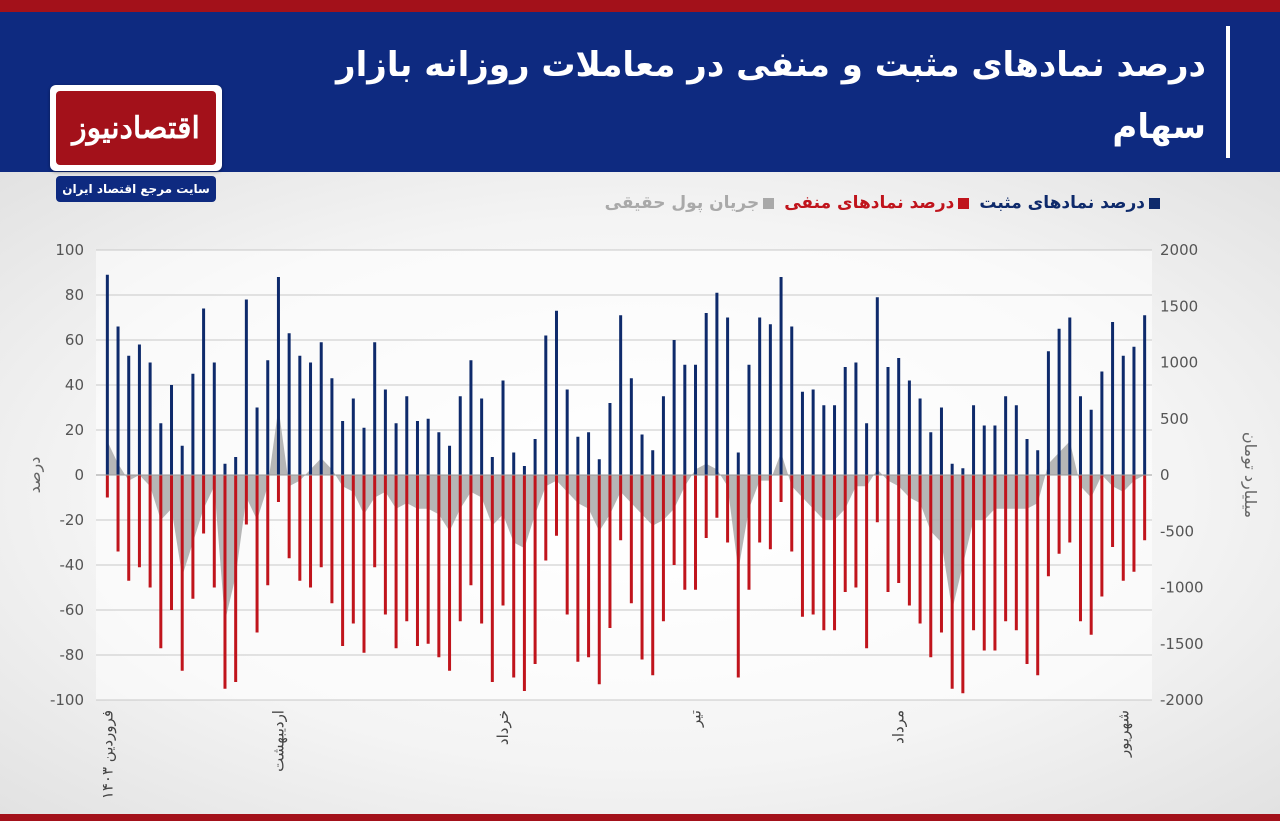 The width and height of the screenshot is (1280, 821). What do you see at coordinates (696, 719) in the screenshot?
I see `x-axis-month-label: تیر` at bounding box center [696, 719].